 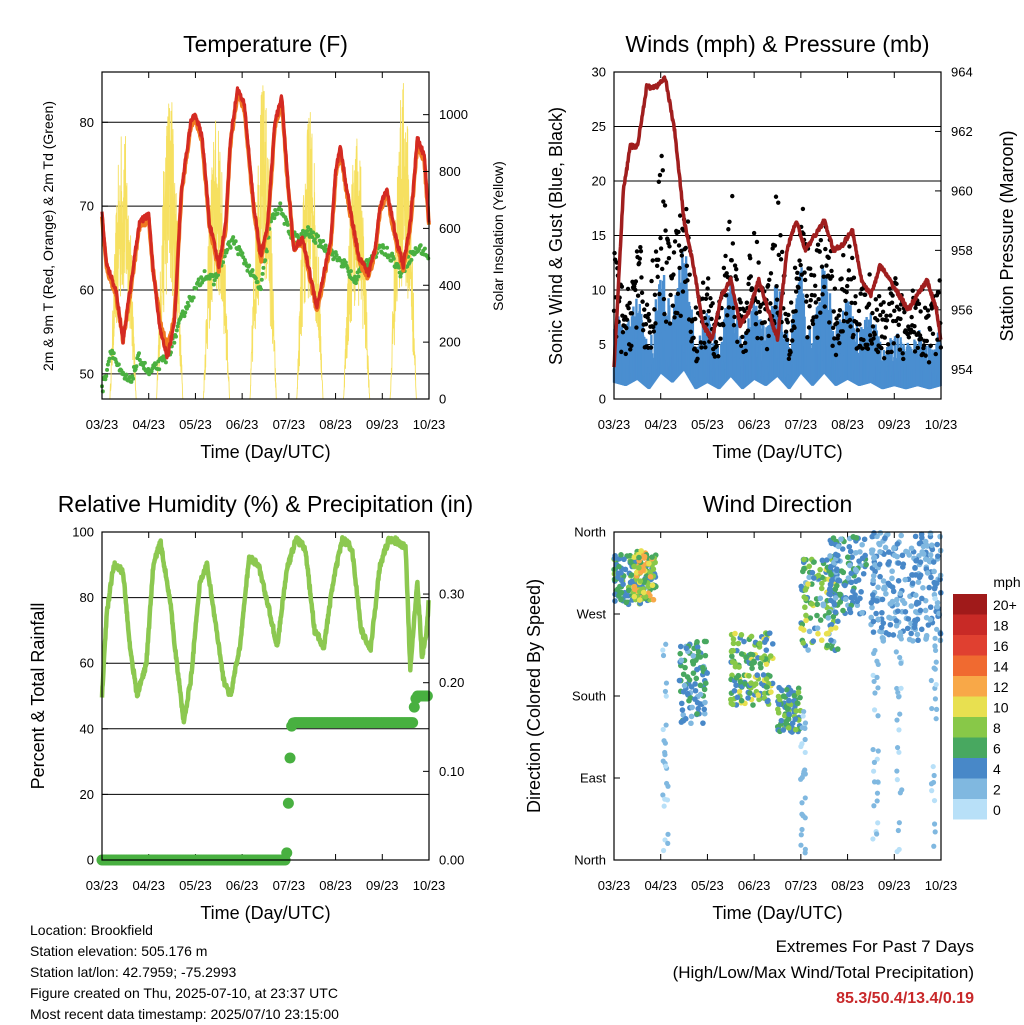 I want to click on x-tick-label: 05/23, so click(x=707, y=424).